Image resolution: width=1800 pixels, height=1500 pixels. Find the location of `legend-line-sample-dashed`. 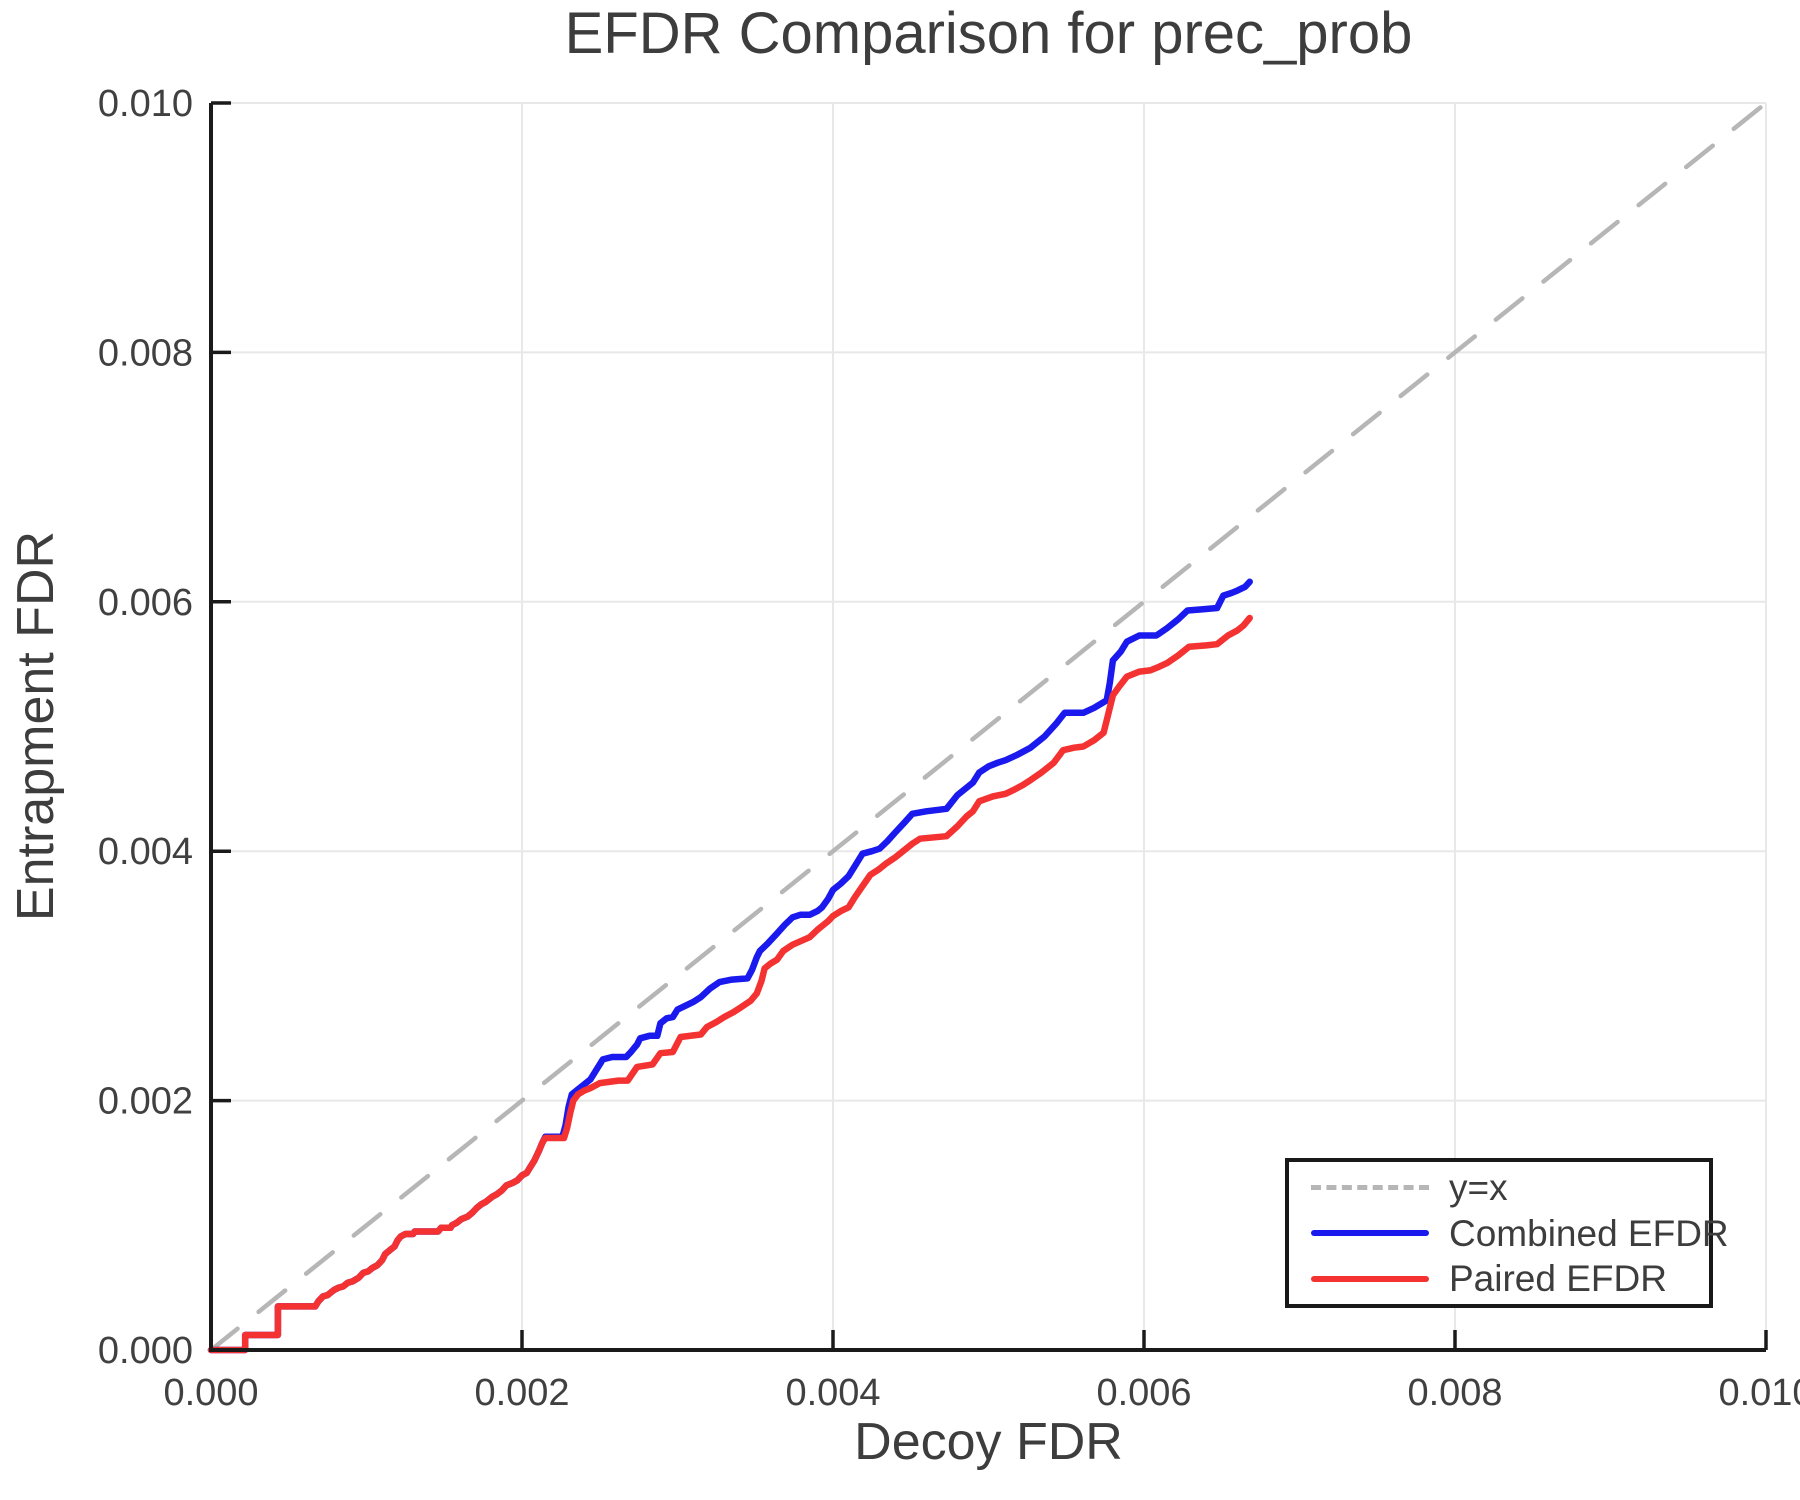

legend-line-sample-dashed is located at coordinates (1370, 1187).